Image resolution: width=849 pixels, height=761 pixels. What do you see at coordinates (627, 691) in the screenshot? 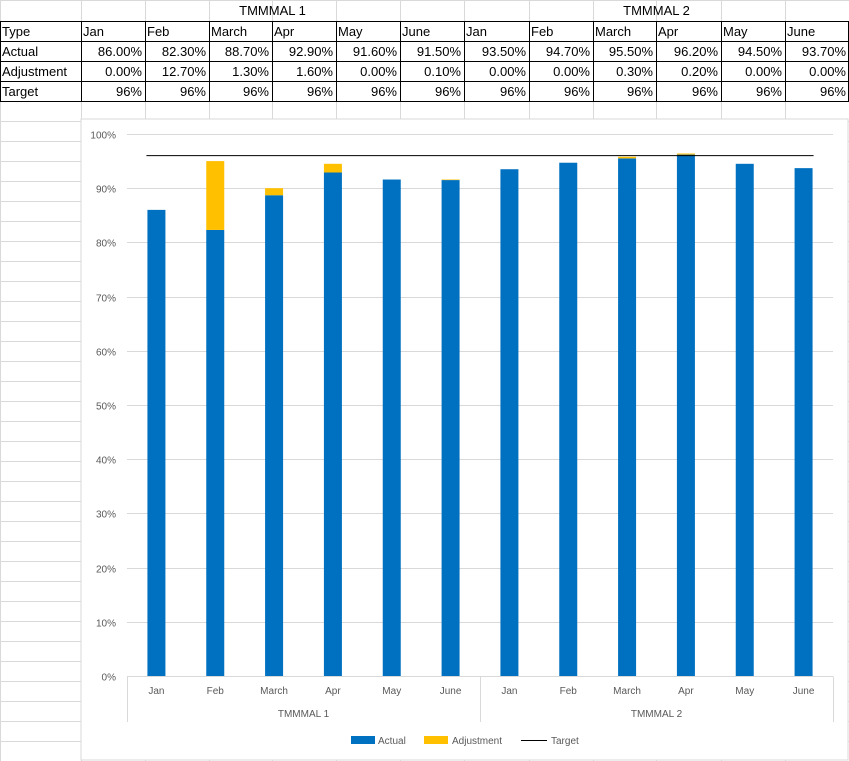
I see `x-tick-label: March` at bounding box center [627, 691].